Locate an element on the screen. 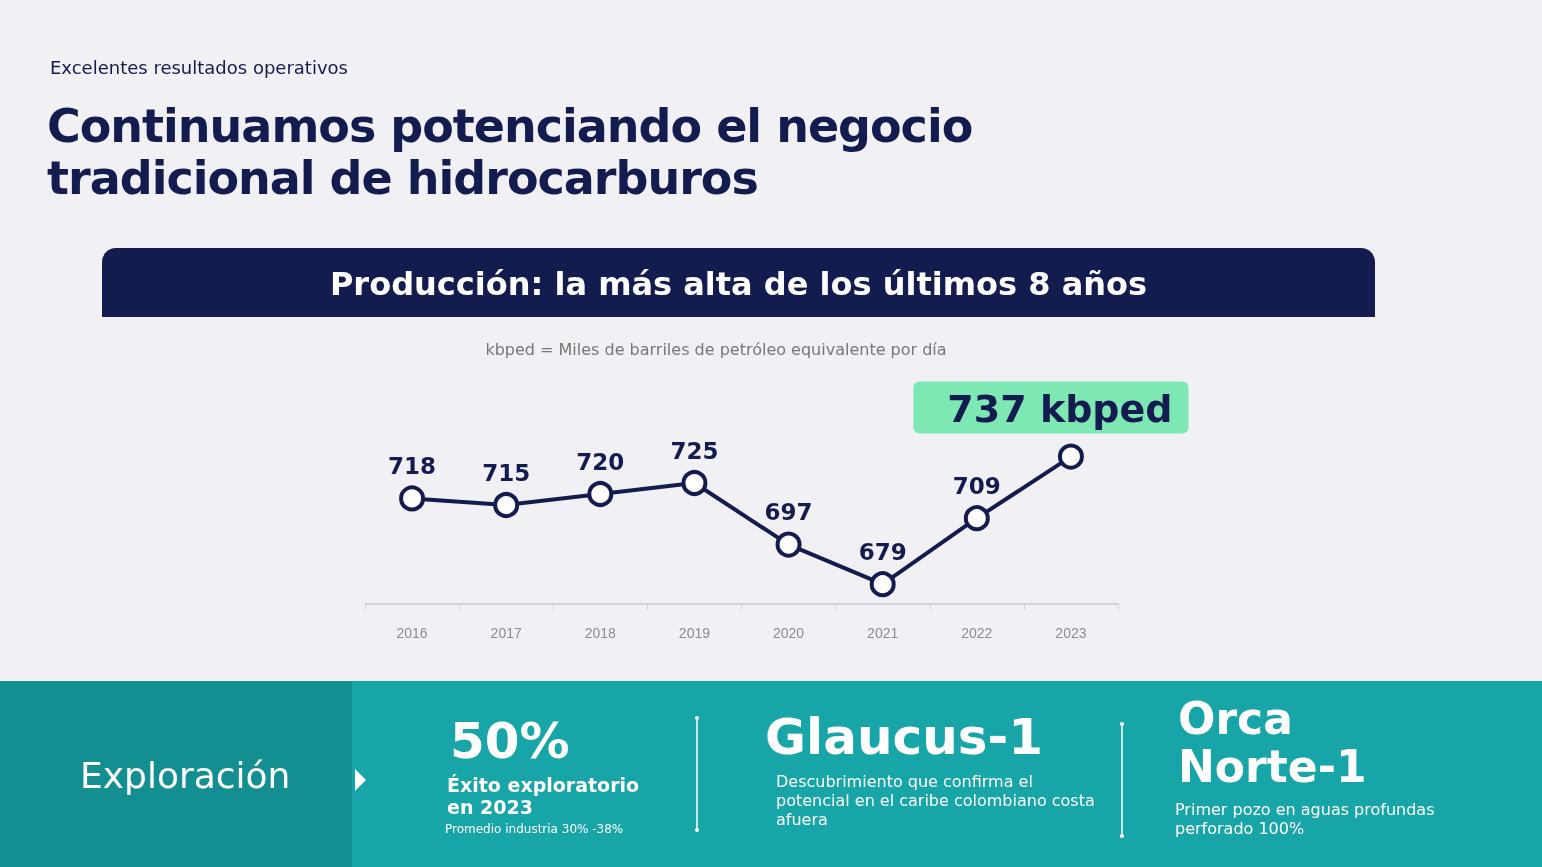 This screenshot has height=867, width=1542. text: Orca Norte-1 is located at coordinates (1273, 742).